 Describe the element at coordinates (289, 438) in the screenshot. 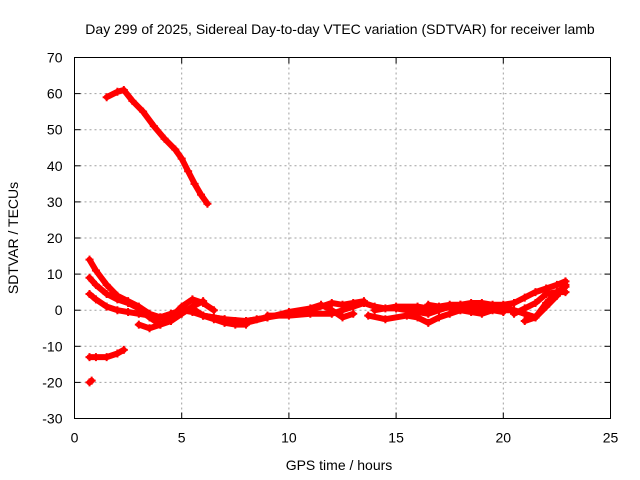

I see `x-tick-label: 10` at that location.